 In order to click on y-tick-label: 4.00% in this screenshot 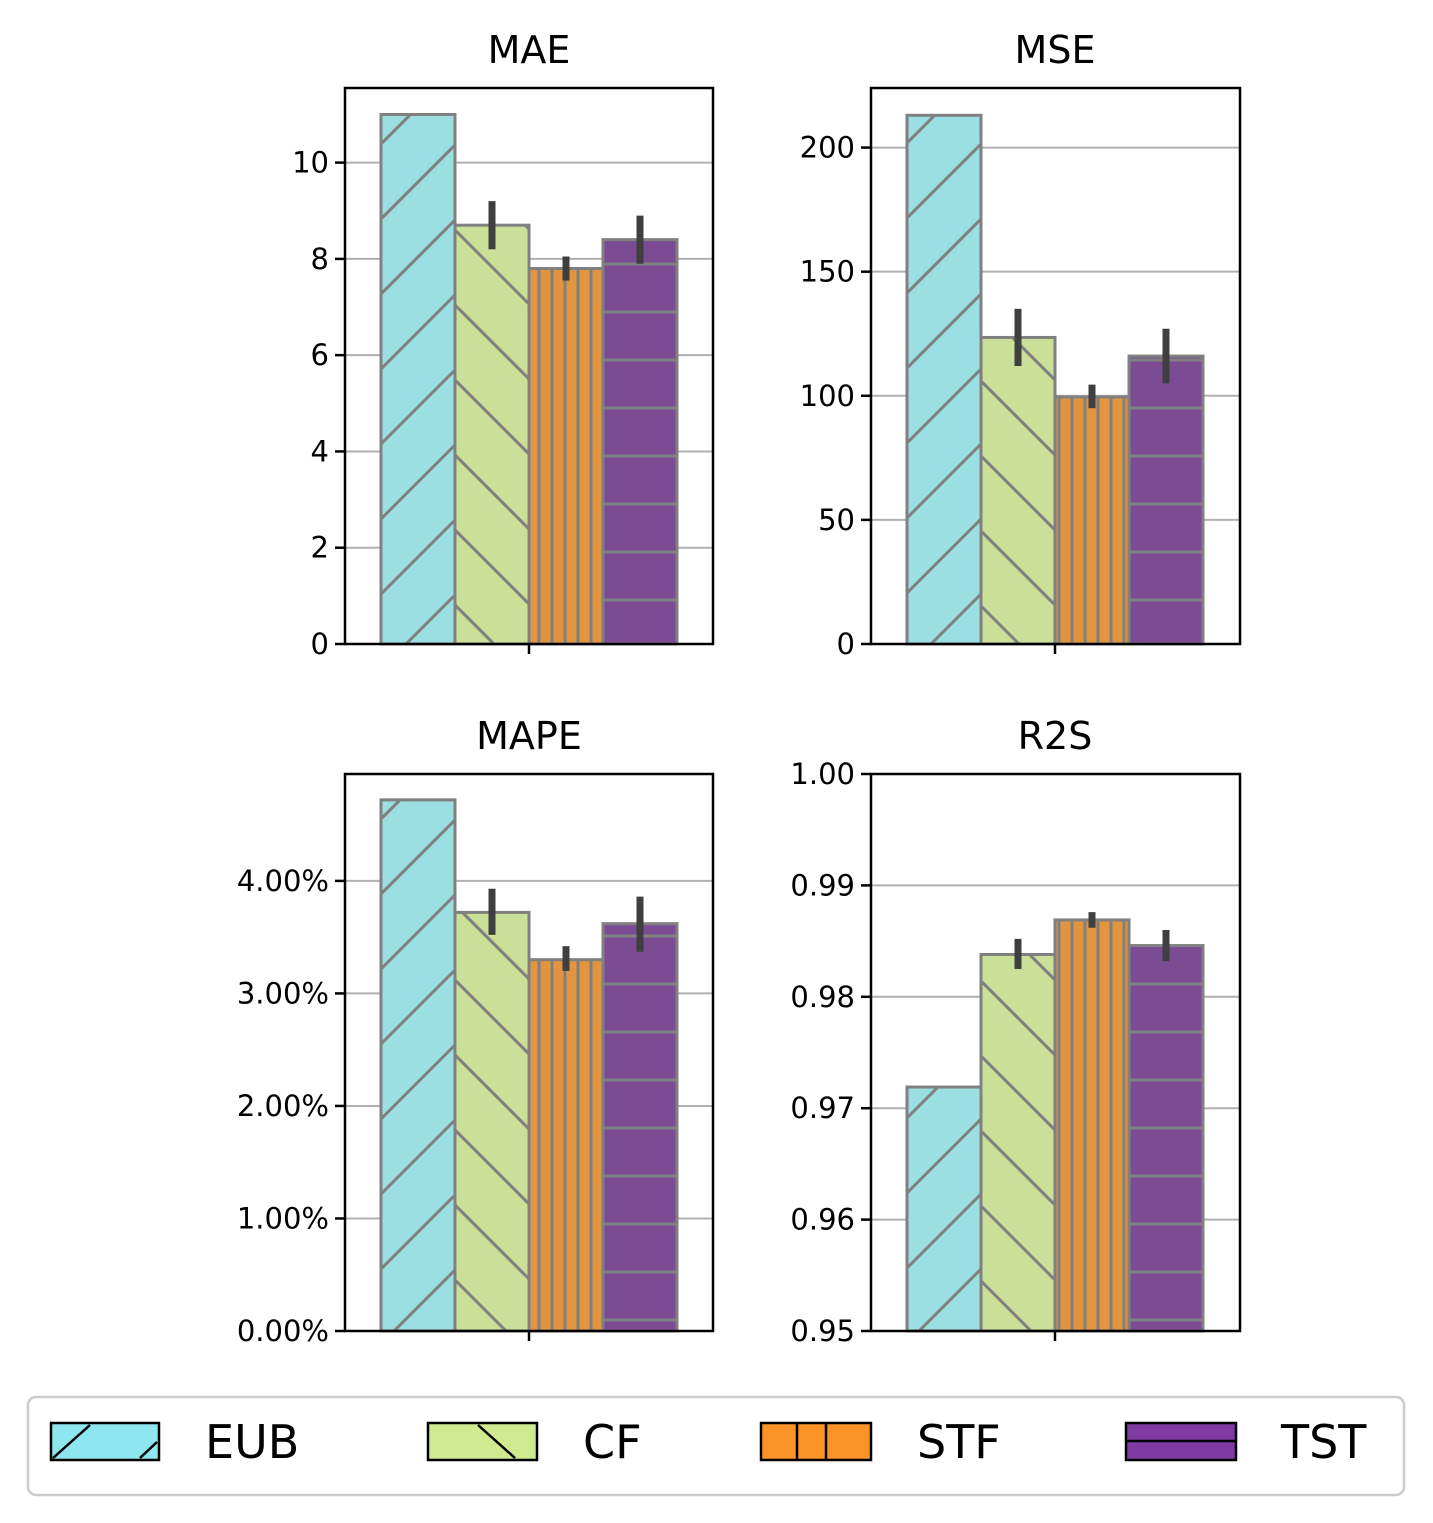, I will do `click(283, 881)`.